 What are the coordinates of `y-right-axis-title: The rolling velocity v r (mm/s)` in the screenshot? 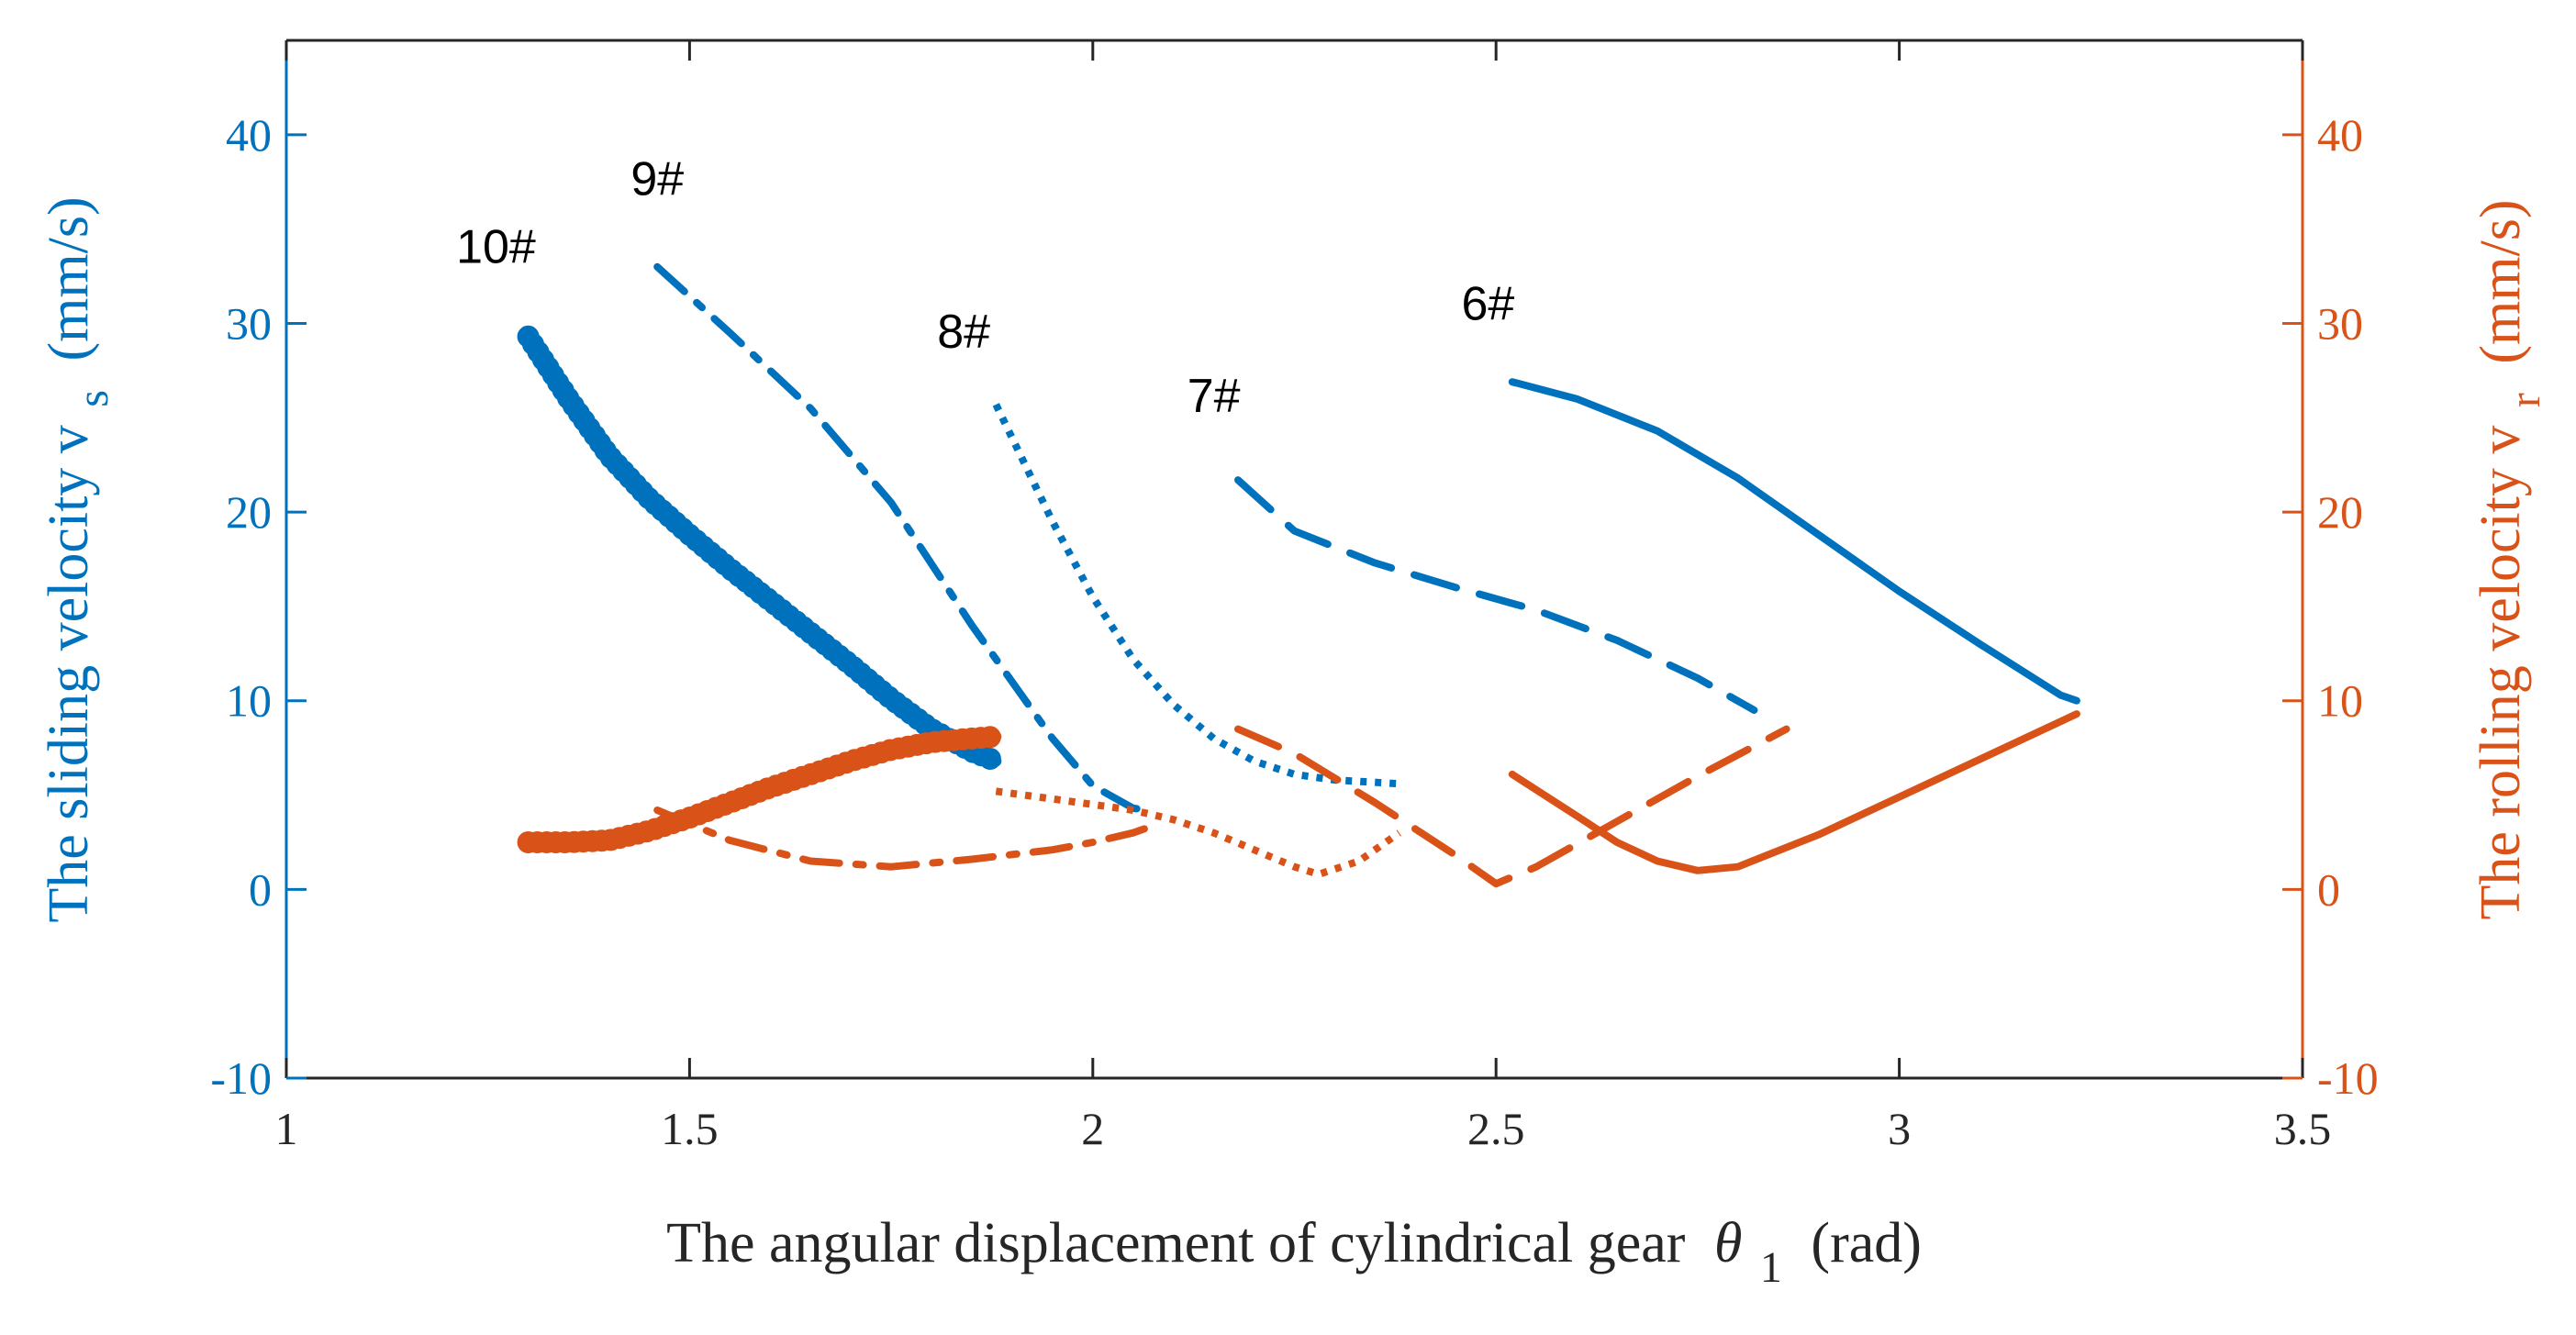 It's located at (2511, 559).